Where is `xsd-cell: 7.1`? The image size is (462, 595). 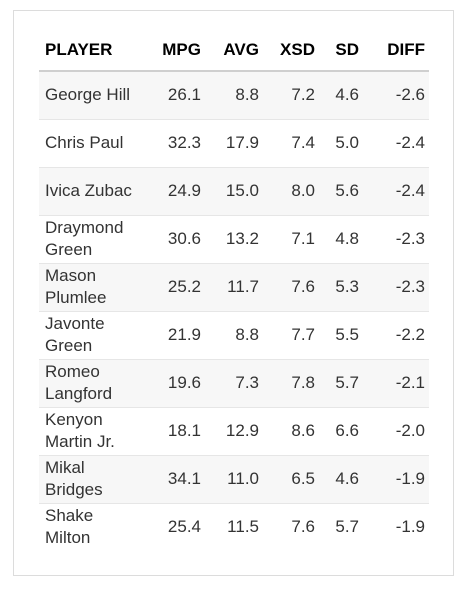
xsd-cell: 7.1 is located at coordinates (291, 238).